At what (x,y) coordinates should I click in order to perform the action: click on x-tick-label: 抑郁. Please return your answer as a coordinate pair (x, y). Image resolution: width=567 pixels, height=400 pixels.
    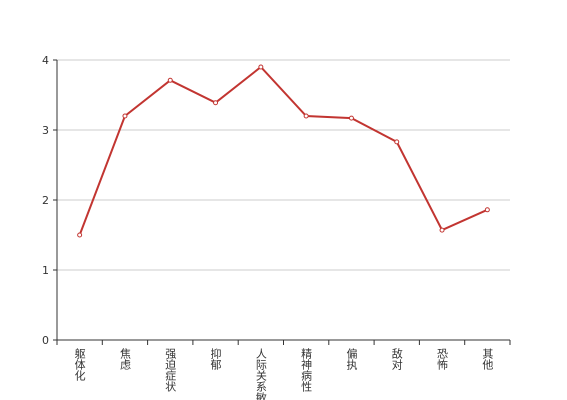
    Looking at the image, I should click on (215, 358).